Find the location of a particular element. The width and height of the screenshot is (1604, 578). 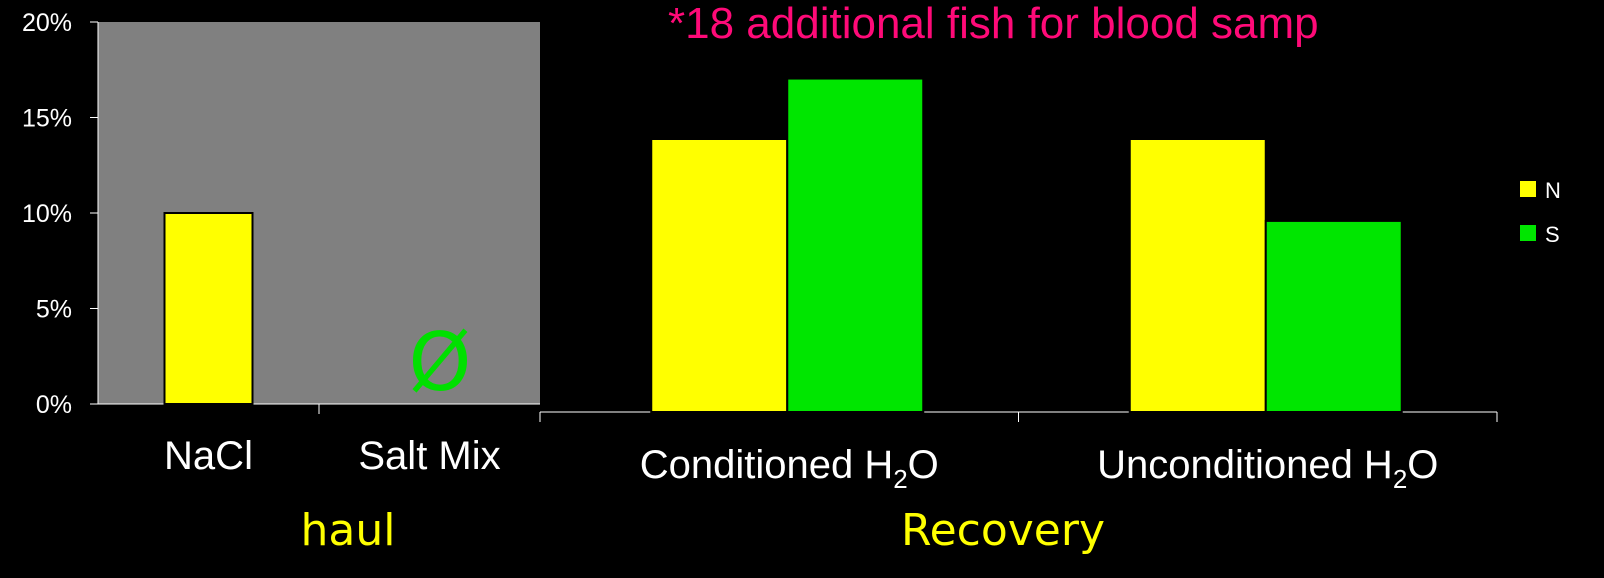

category-label: Salt Mix is located at coordinates (429, 456).